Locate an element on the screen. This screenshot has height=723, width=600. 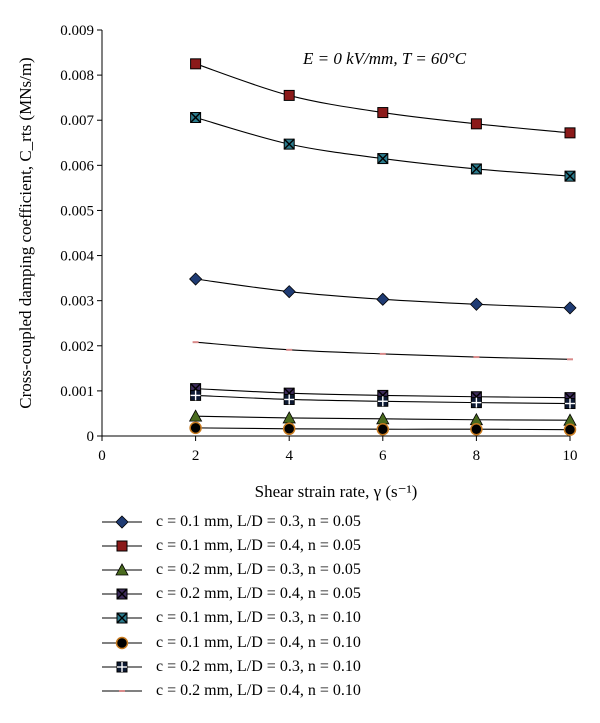
legend-label: c = 0.1 mm, L/D = 0.4, n = 0.10 is located at coordinates (258, 642).